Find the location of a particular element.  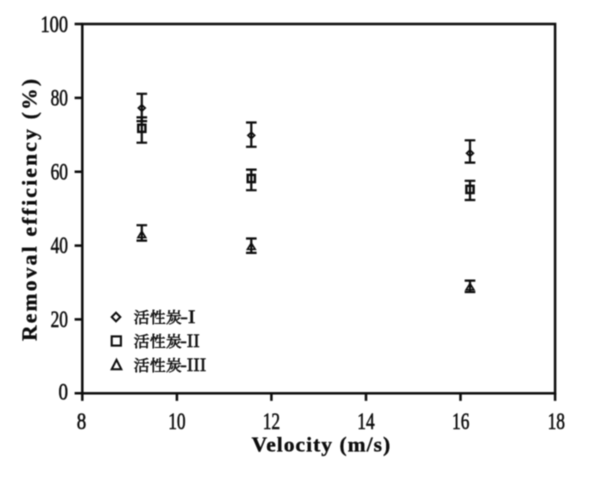

svg-text: 10 is located at coordinates (176, 421).